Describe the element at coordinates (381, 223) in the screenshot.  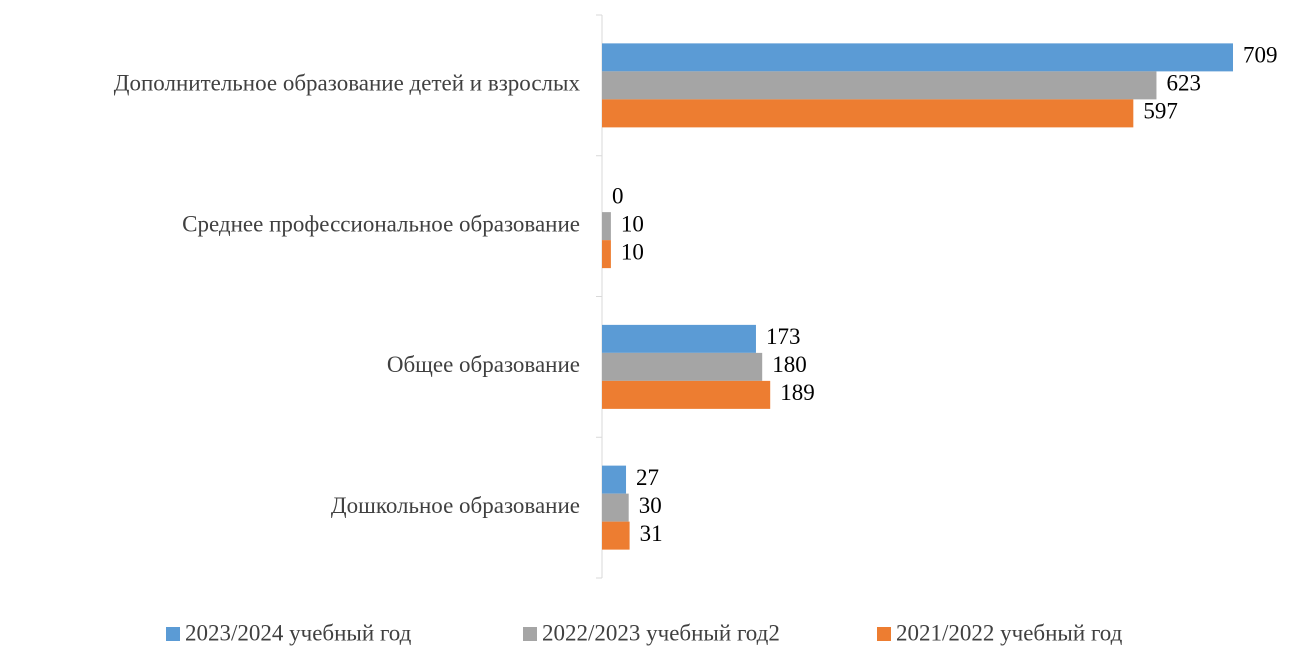
I see `category-label: Среднее профессиональное образование` at that location.